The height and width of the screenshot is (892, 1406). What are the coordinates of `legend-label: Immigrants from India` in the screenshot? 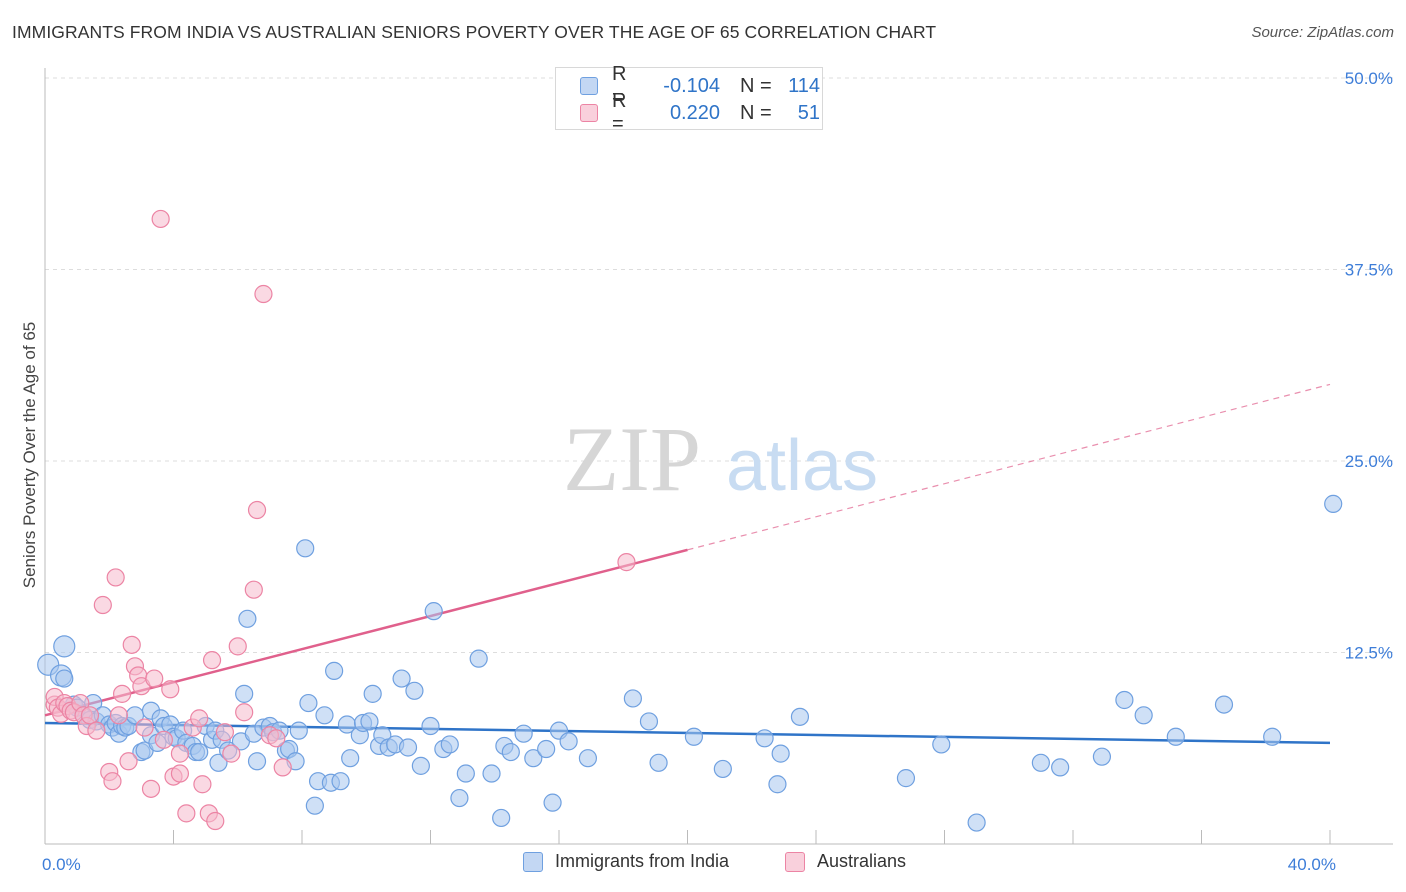 It's located at (642, 861).